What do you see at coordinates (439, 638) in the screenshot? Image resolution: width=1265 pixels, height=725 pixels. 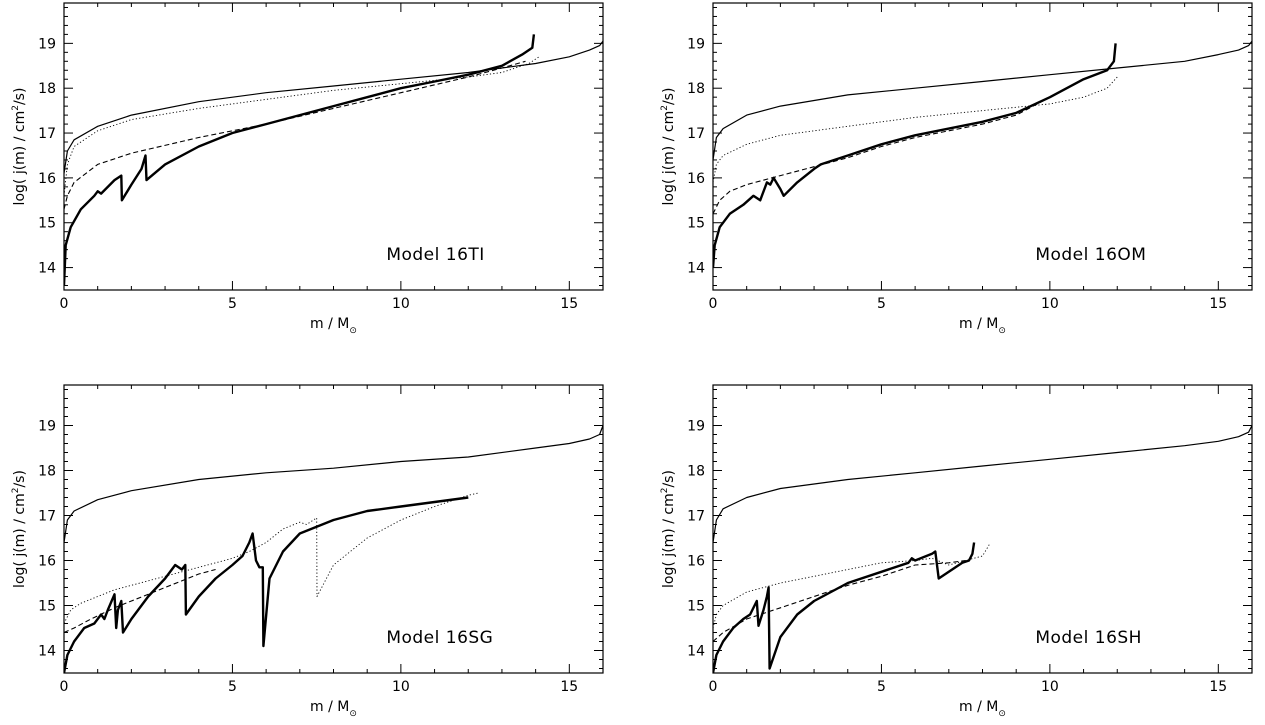 I see `model-label: Model 16SG` at bounding box center [439, 638].